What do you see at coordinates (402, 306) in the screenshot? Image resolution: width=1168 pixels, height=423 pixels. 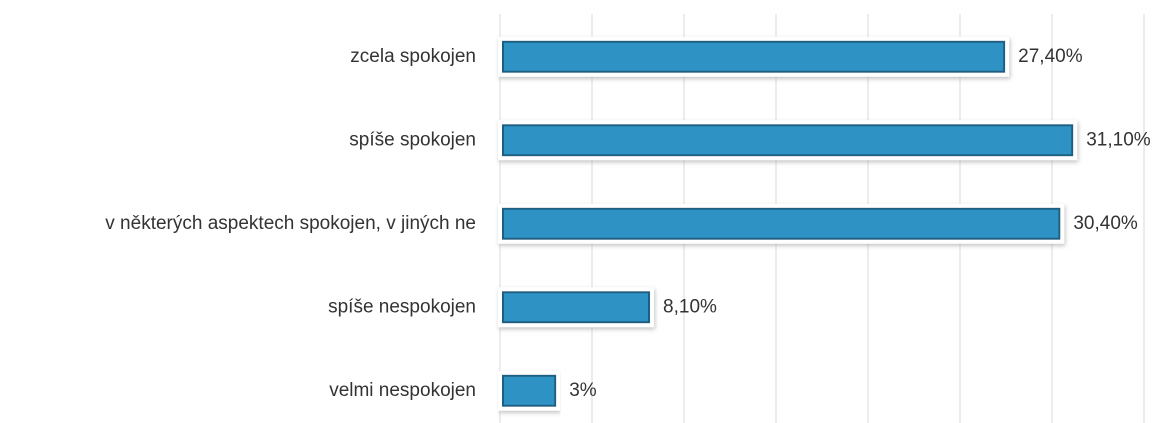 I see `y-tick-label: spíše nespokojen` at bounding box center [402, 306].